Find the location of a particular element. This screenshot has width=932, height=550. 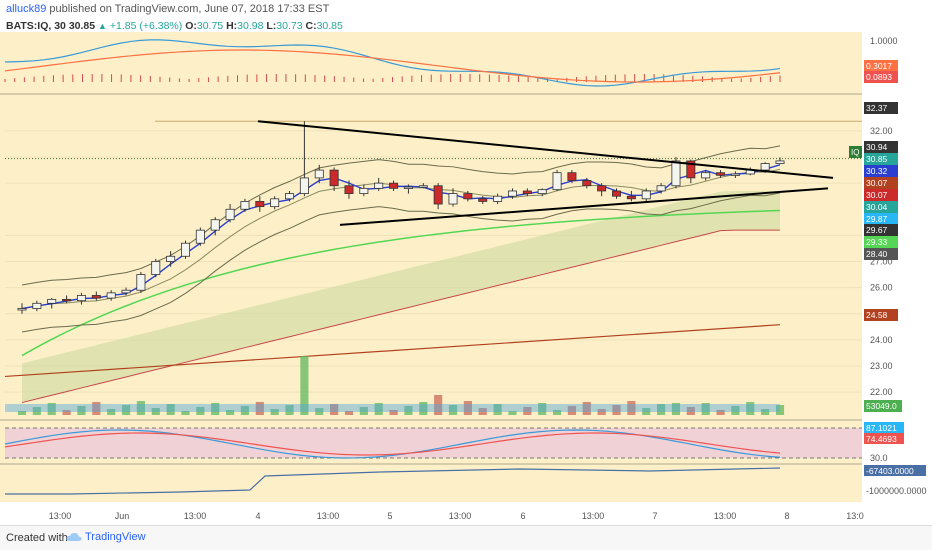

price-badge: 30.04 is located at coordinates (877, 207).